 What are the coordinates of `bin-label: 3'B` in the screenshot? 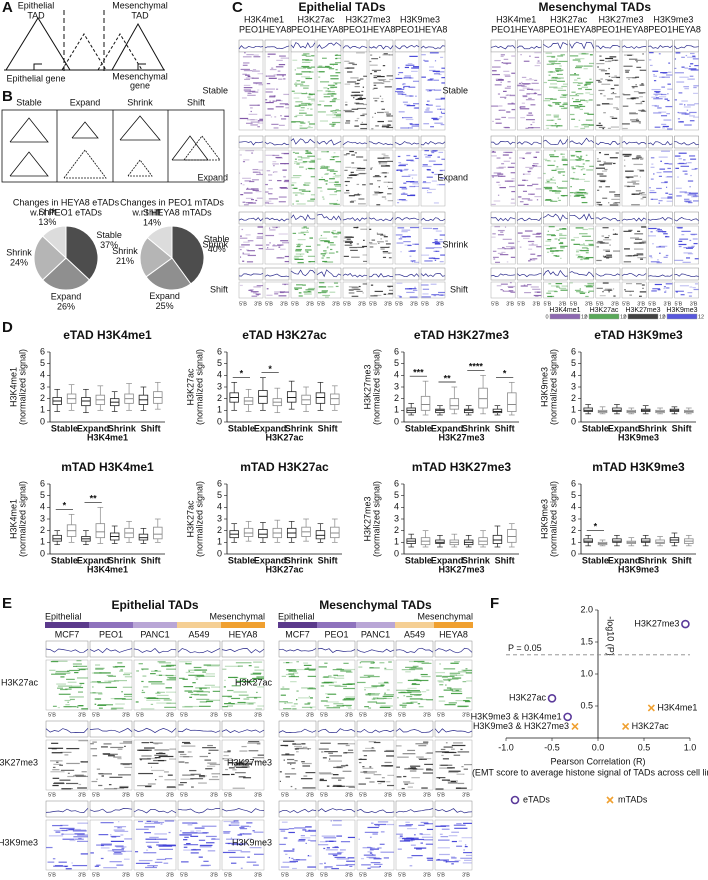 It's located at (349, 715).